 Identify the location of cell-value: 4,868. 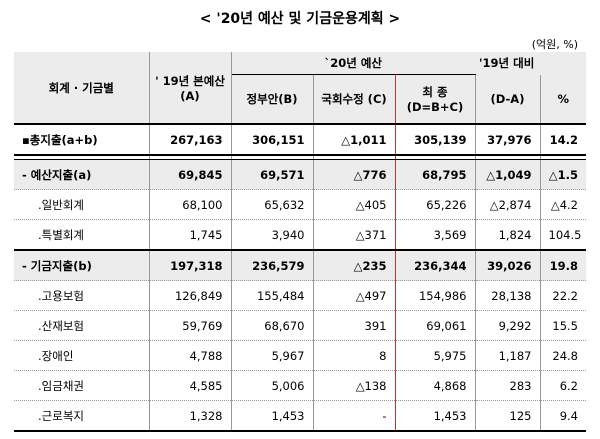
(435, 385).